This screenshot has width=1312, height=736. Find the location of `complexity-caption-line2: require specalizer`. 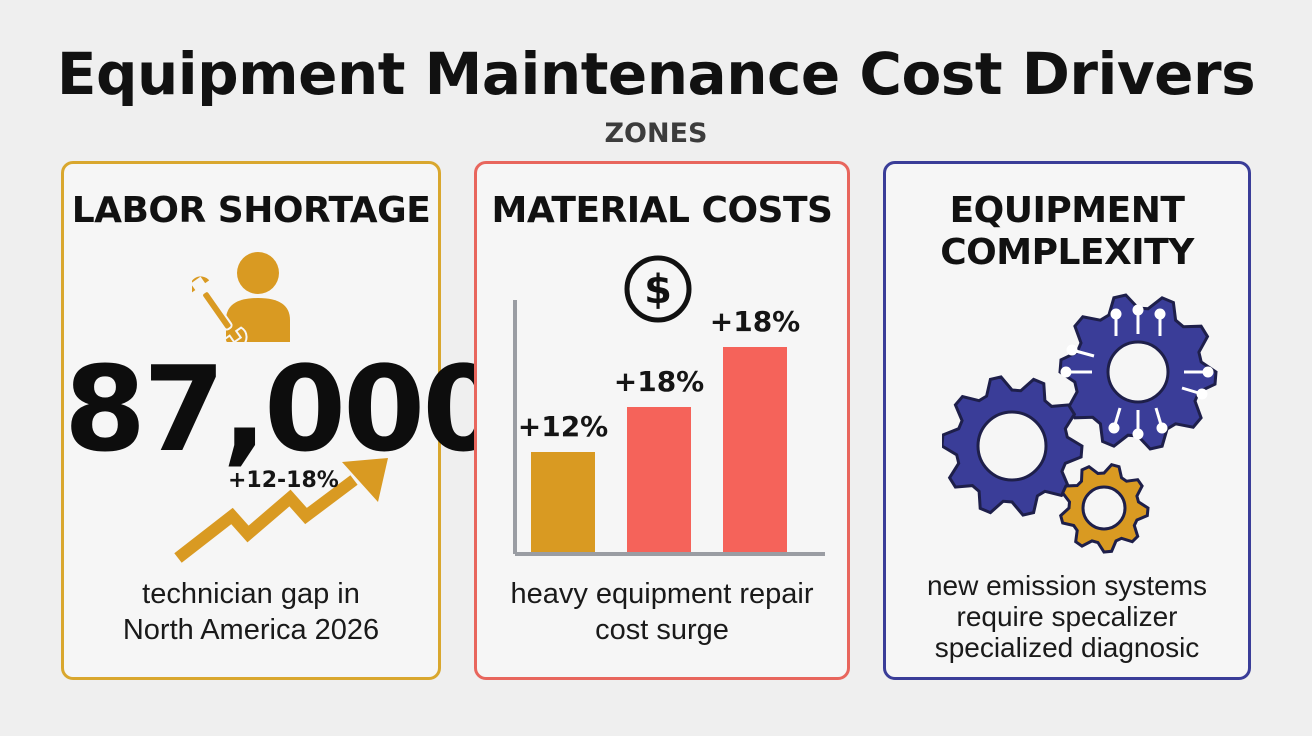

complexity-caption-line2: require specalizer is located at coordinates (1067, 616).